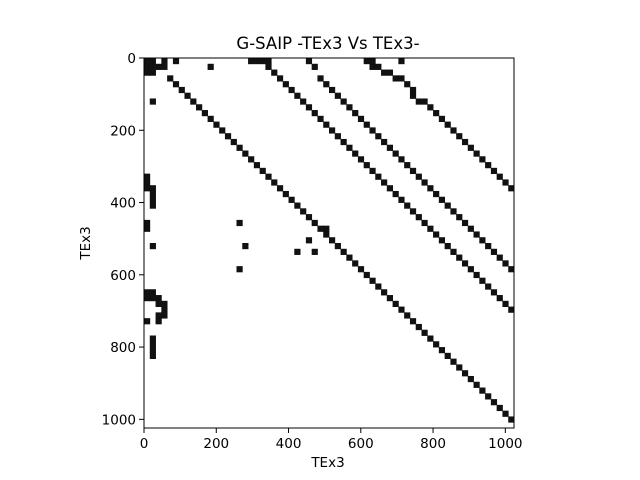 The width and height of the screenshot is (640, 480). I want to click on y-tick-label: 600, so click(123, 276).